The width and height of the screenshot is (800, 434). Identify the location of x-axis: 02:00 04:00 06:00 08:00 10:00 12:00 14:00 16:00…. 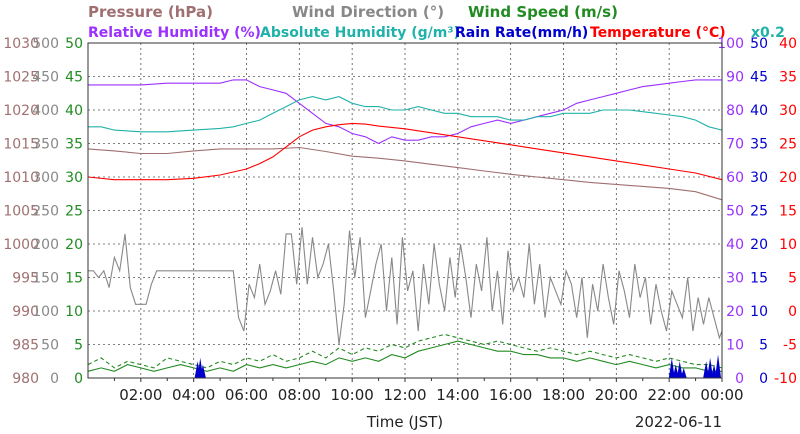
(428, 391).